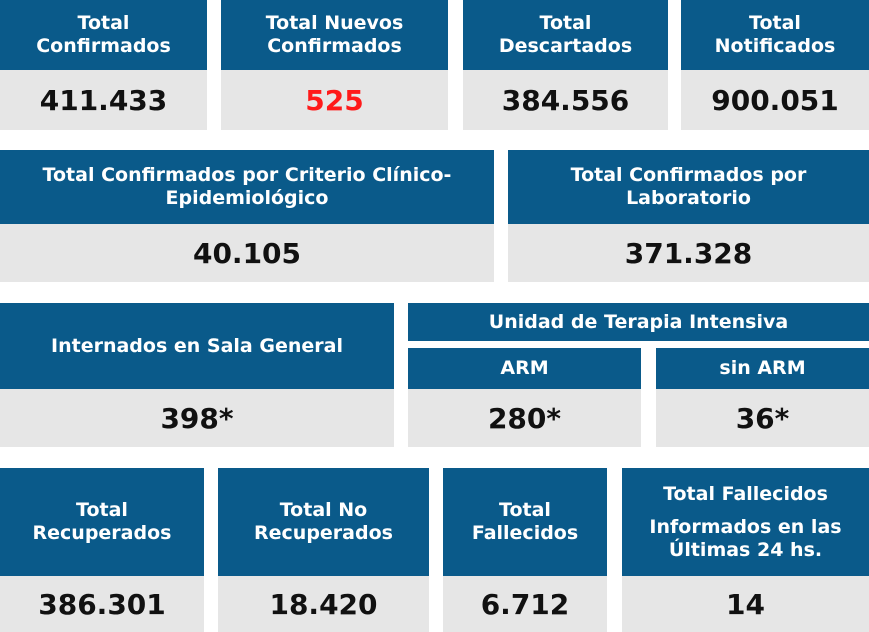 This screenshot has height=632, width=869. I want to click on total-fallecidos-value: 6.712, so click(525, 604).